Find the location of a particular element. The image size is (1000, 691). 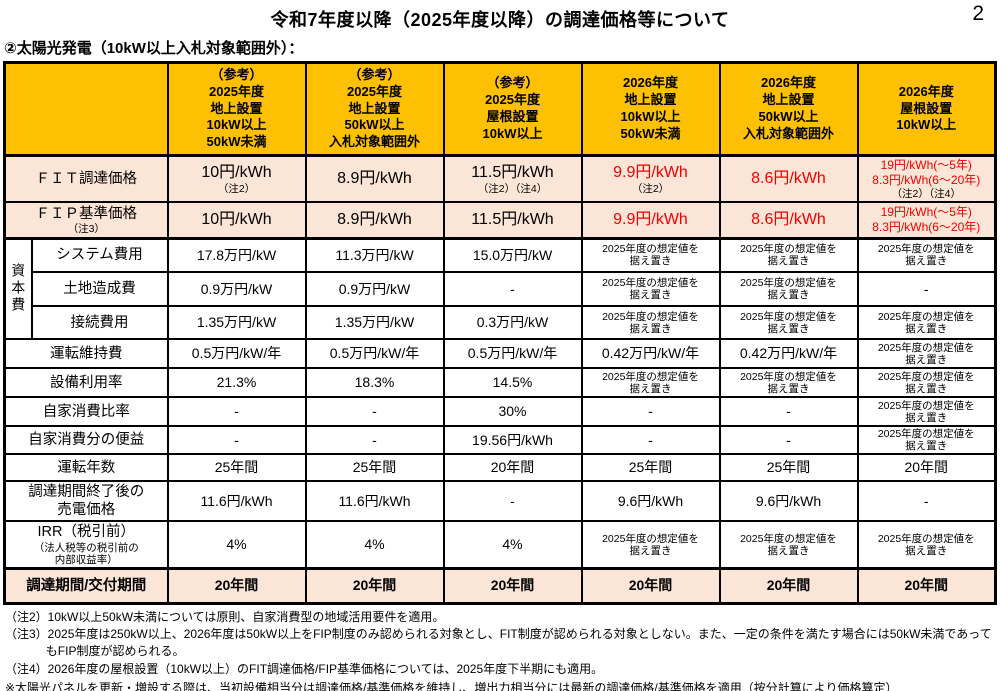

cell-text: （注2） is located at coordinates (236, 188).